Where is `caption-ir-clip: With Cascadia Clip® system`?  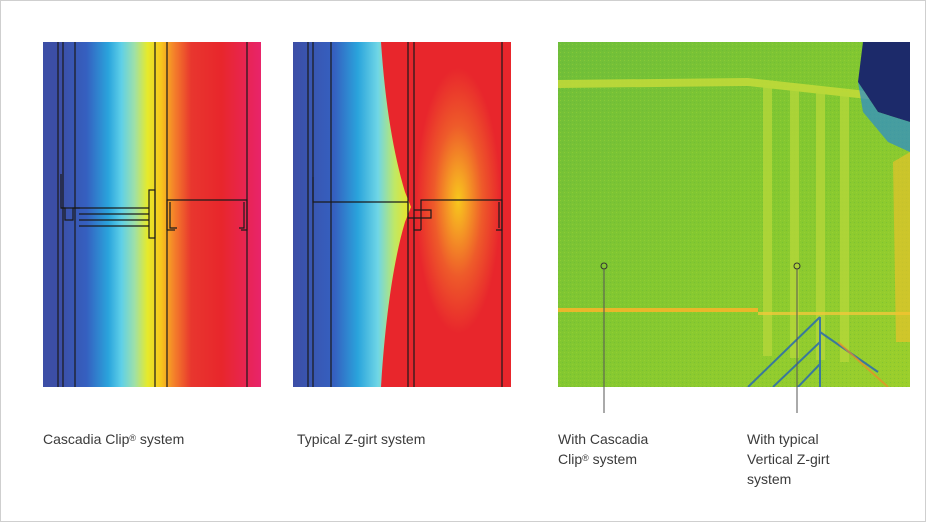 caption-ir-clip: With Cascadia Clip® system is located at coordinates (603, 449).